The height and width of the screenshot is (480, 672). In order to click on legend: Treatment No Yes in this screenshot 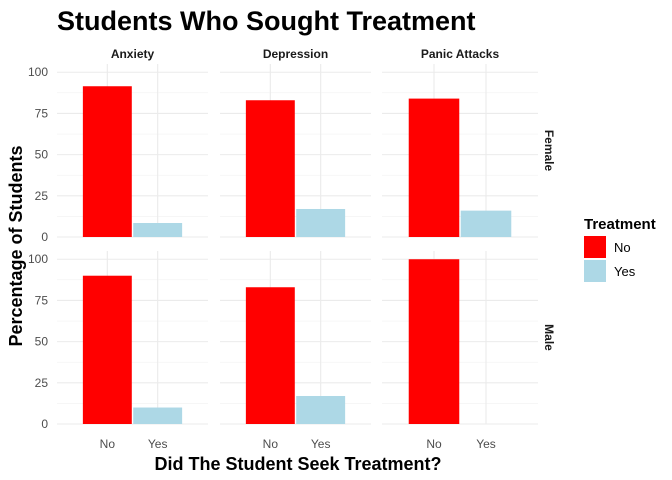, I will do `click(620, 249)`.